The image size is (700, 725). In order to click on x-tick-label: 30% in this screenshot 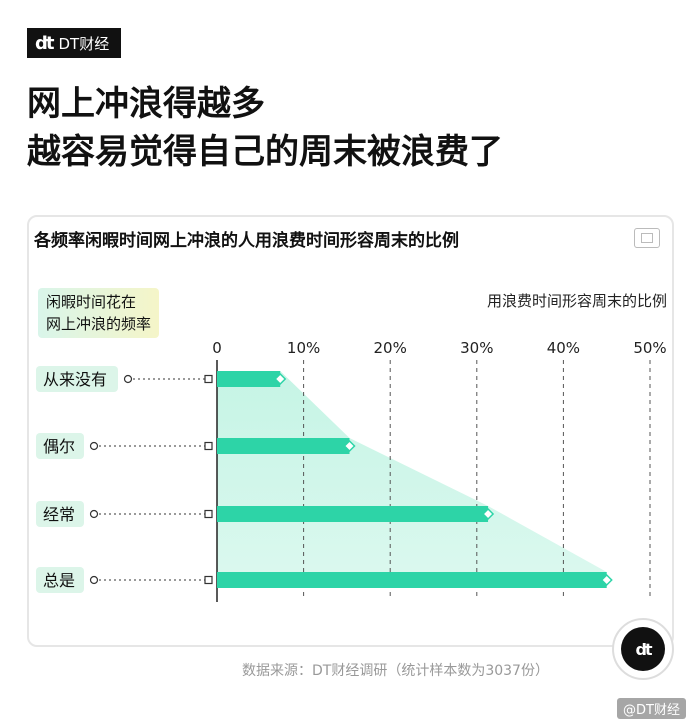, I will do `click(476, 348)`.